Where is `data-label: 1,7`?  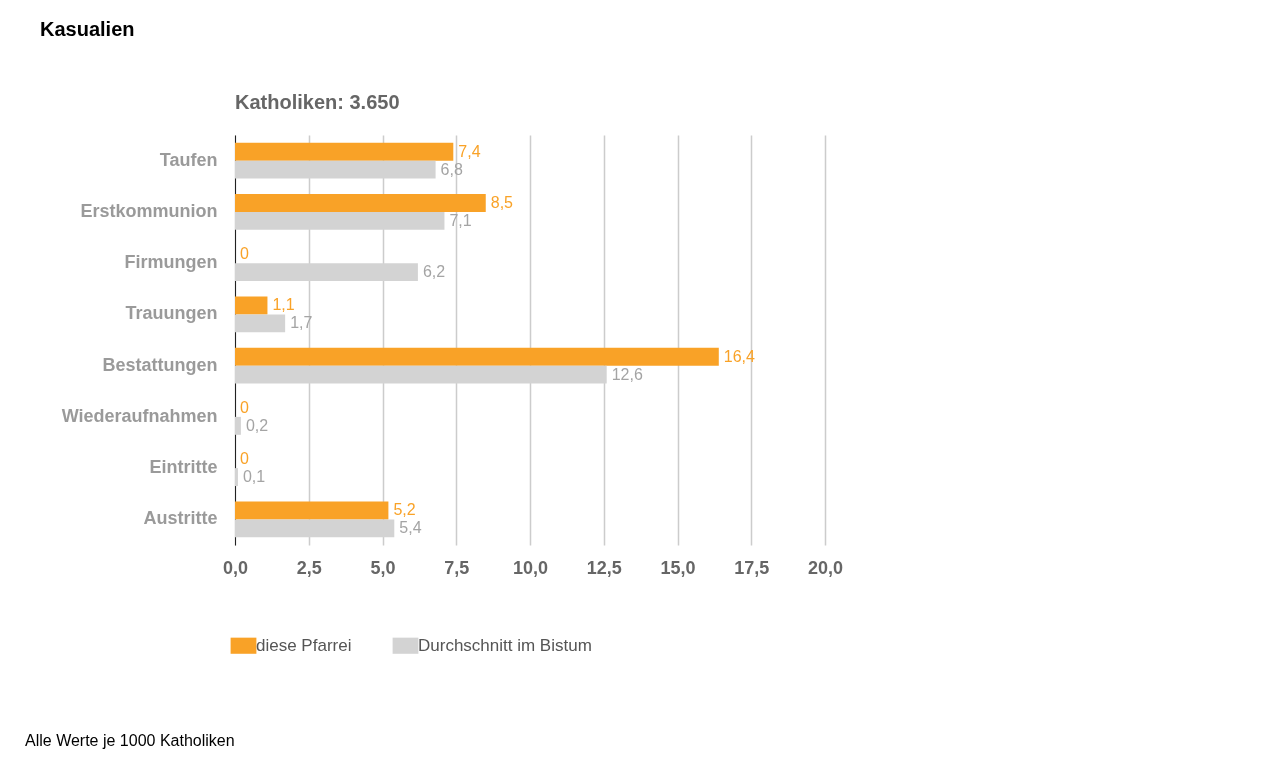 data-label: 1,7 is located at coordinates (301, 323).